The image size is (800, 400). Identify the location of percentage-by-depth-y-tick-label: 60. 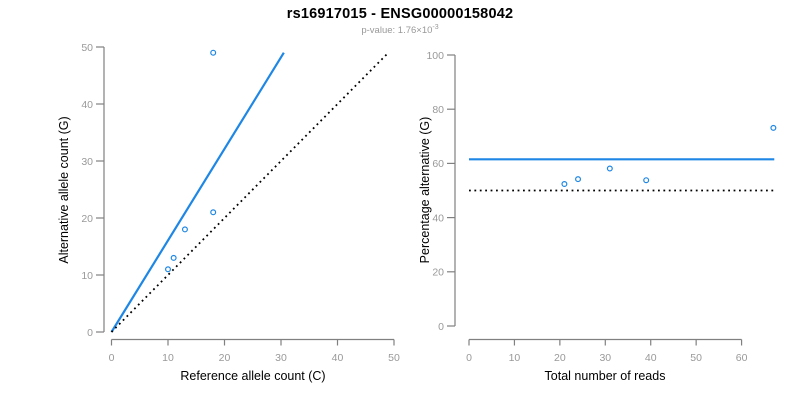
(438, 164).